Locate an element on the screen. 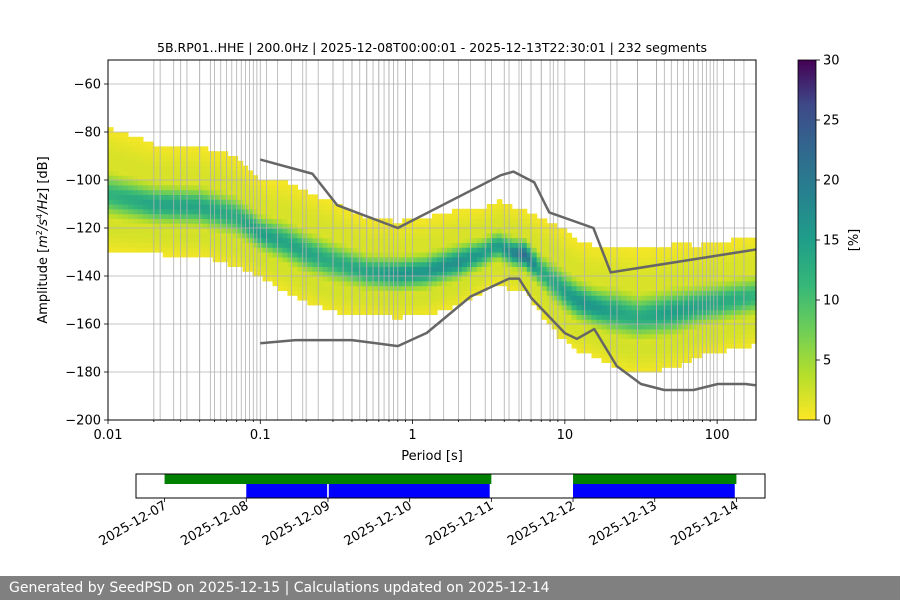  colorbar-tick-label: 20 is located at coordinates (831, 181).